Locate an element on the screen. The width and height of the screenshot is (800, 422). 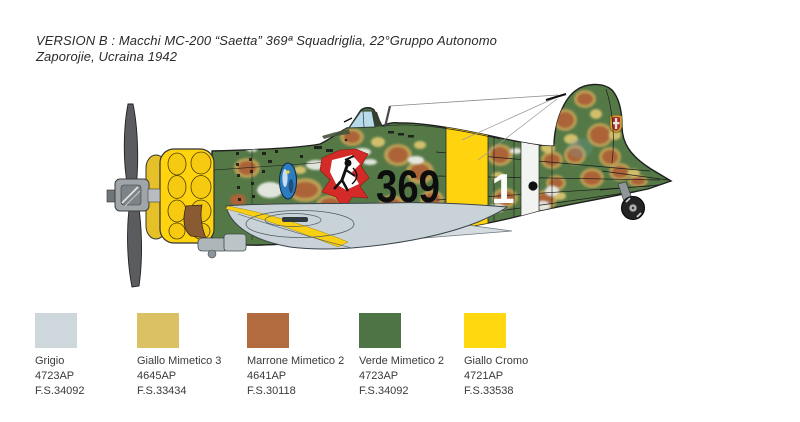
paint-code: 4645AP is located at coordinates (157, 376).